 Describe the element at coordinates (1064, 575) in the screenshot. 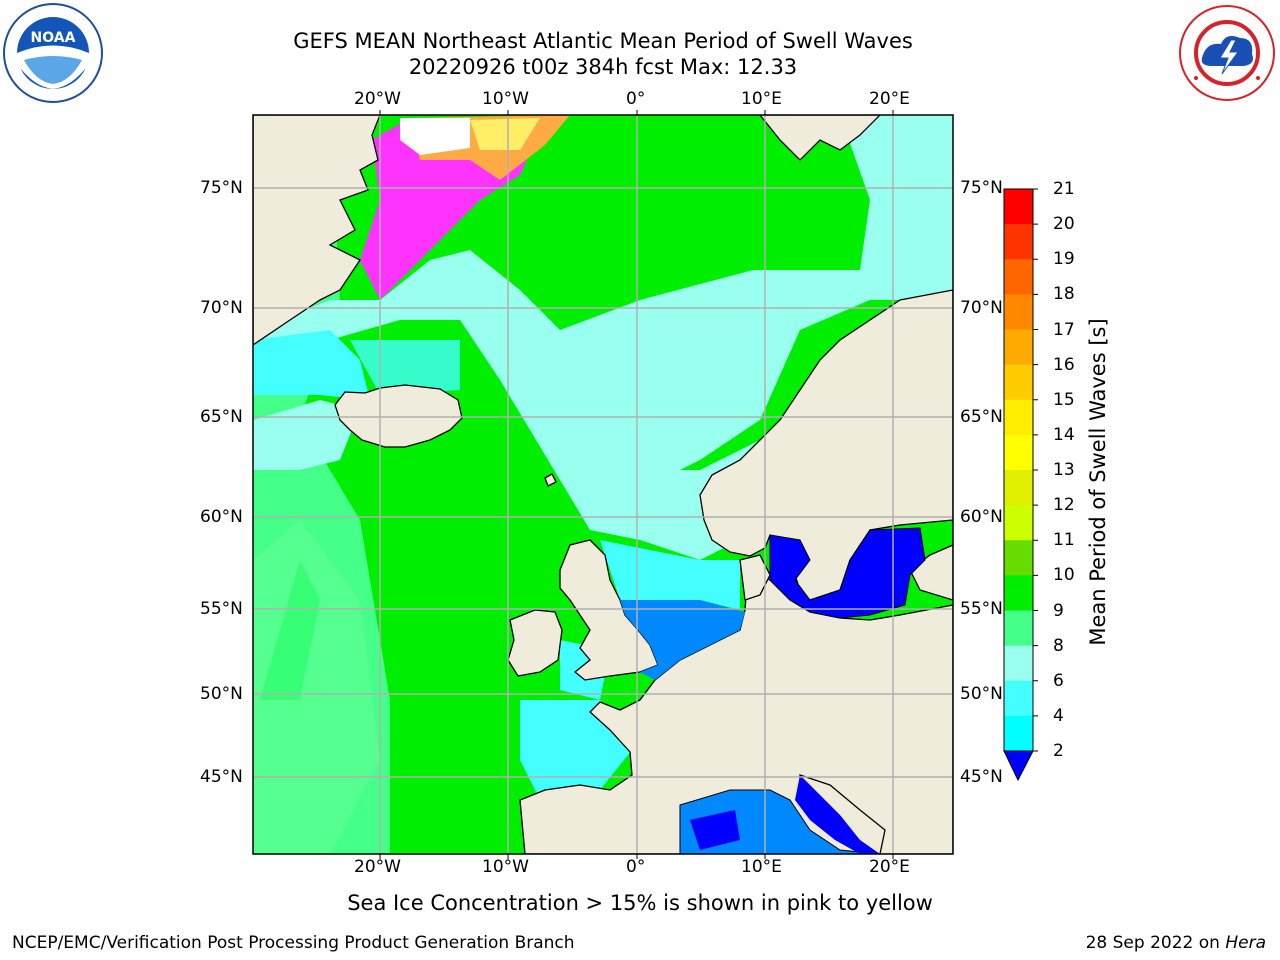

I see `colorbar-tick-label: 10` at that location.